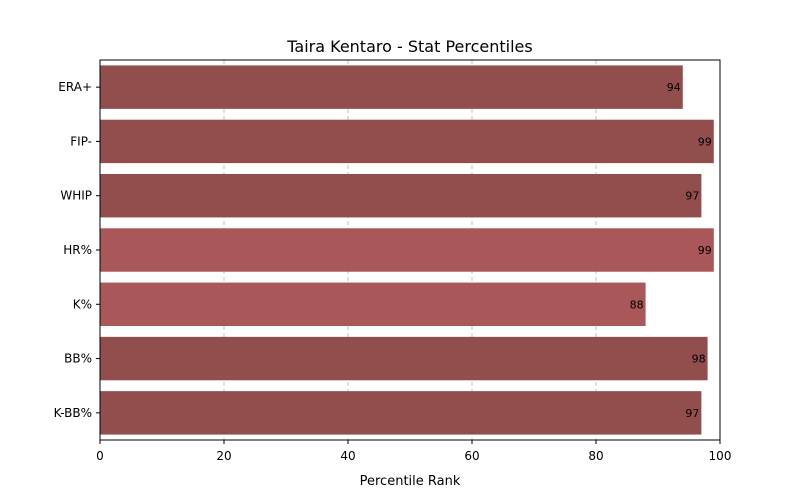  Describe the element at coordinates (471, 456) in the screenshot. I see `x-tick-label: 60` at that location.